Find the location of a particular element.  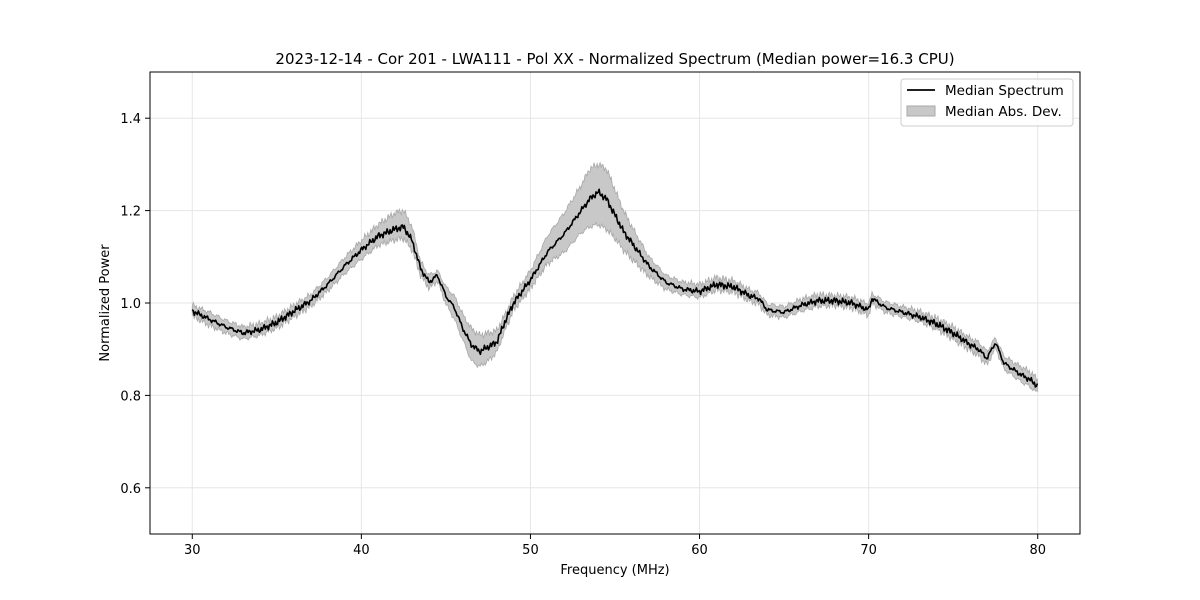

y-tick-label: 0.8 is located at coordinates (130, 396).